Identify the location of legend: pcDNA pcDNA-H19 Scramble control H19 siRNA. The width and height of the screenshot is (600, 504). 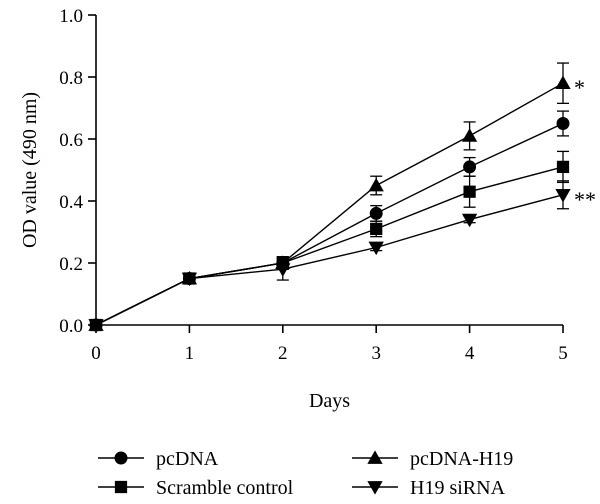
(305, 473).